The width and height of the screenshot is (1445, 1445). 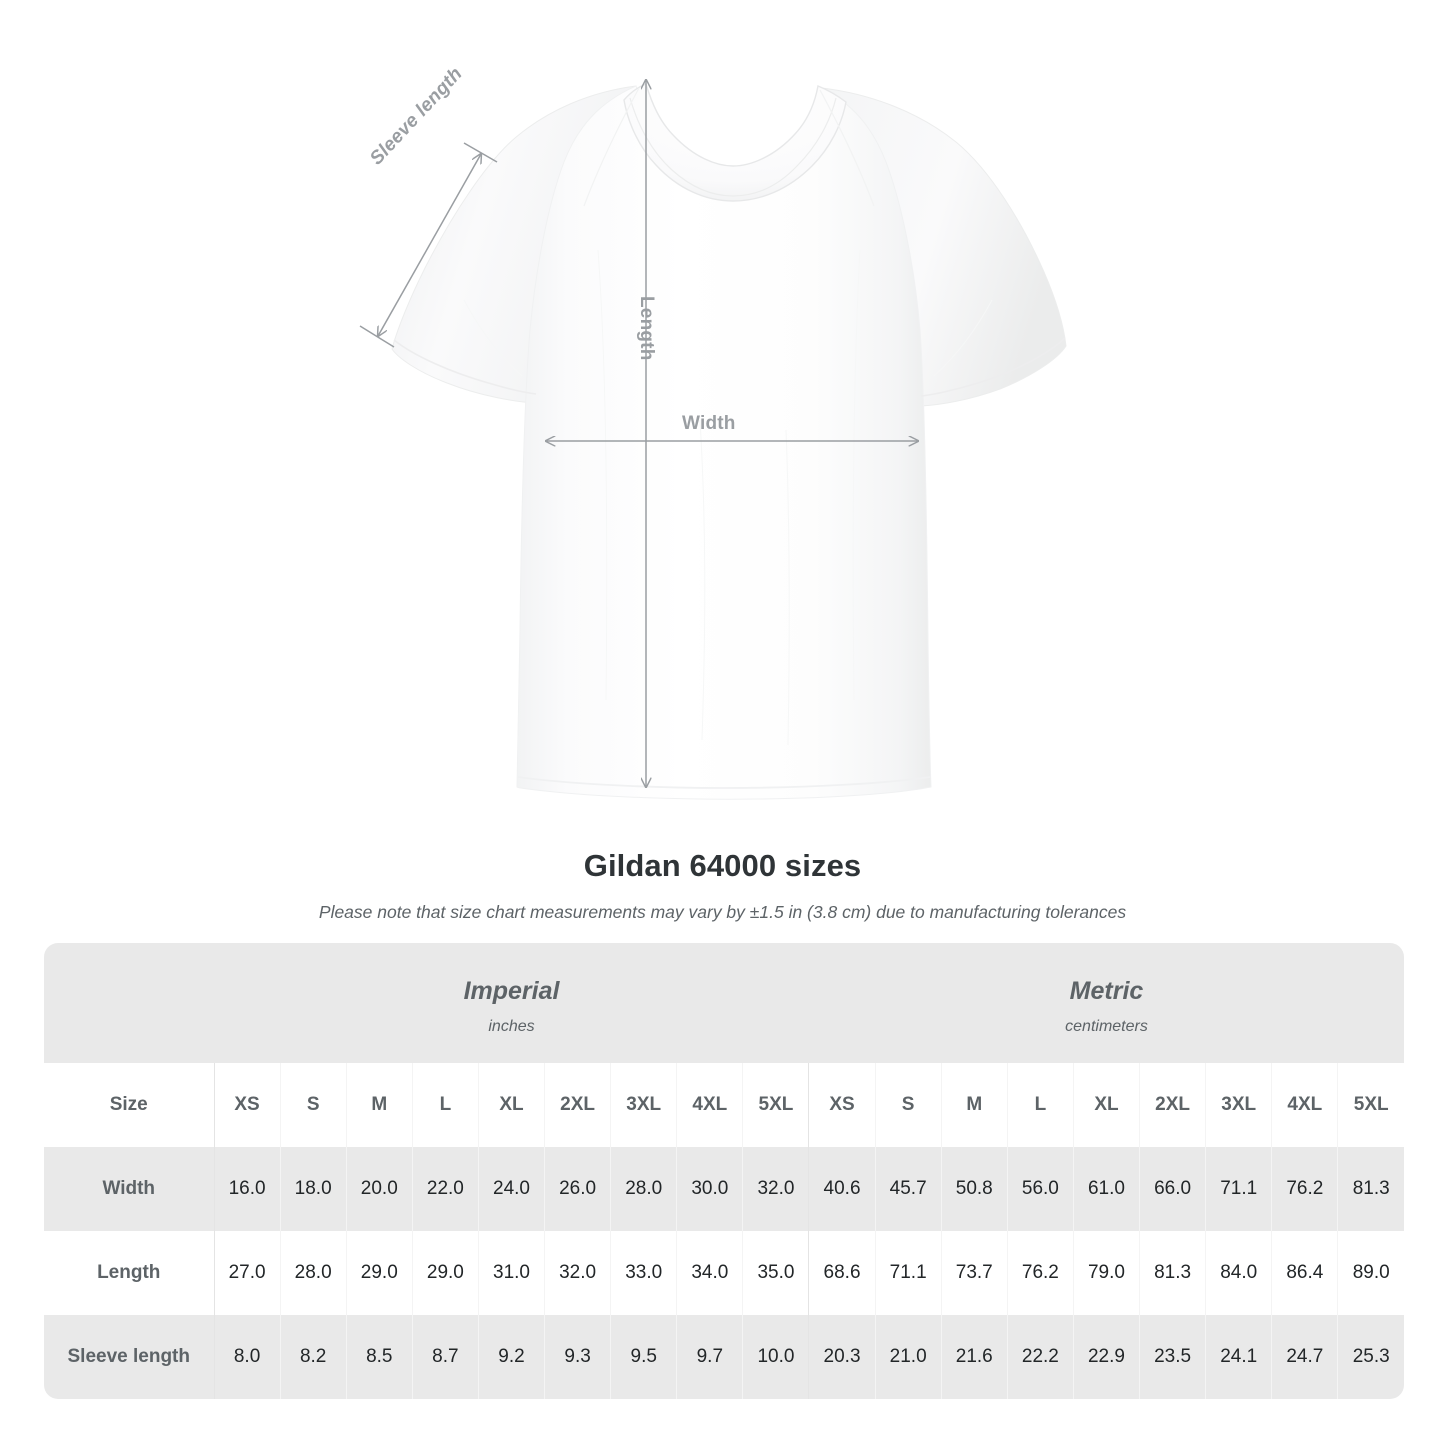 I want to click on column-header-imperial-m: M, so click(x=379, y=1105).